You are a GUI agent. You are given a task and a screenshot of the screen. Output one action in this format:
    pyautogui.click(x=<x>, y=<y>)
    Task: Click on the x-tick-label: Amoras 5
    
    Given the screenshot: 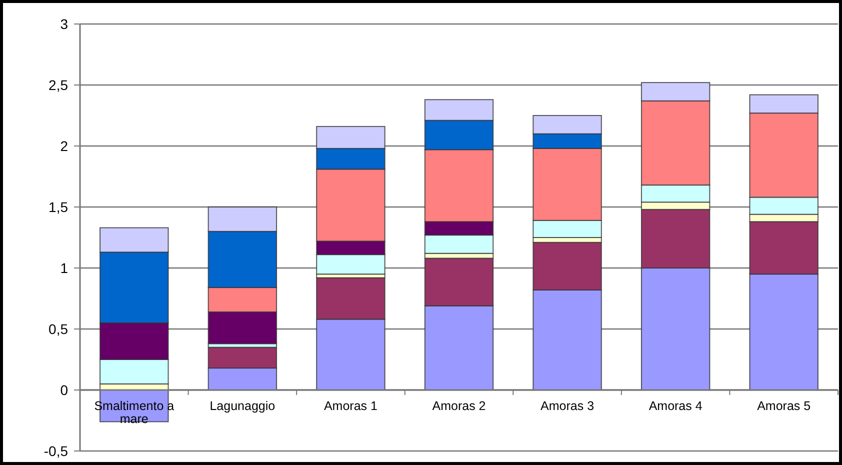 What is the action you would take?
    pyautogui.click(x=784, y=406)
    